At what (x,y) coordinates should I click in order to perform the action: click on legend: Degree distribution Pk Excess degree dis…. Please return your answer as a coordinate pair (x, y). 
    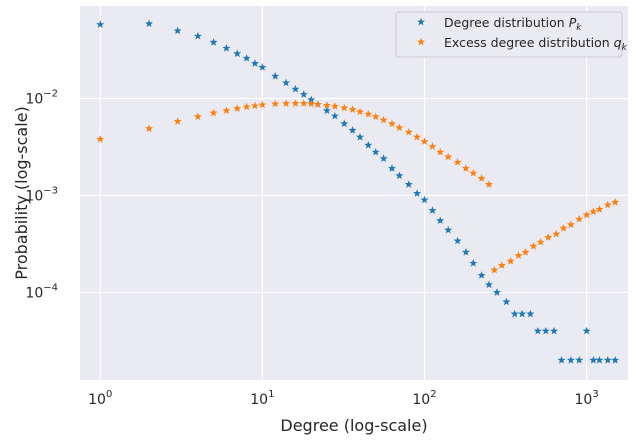
    Looking at the image, I should click on (511, 34).